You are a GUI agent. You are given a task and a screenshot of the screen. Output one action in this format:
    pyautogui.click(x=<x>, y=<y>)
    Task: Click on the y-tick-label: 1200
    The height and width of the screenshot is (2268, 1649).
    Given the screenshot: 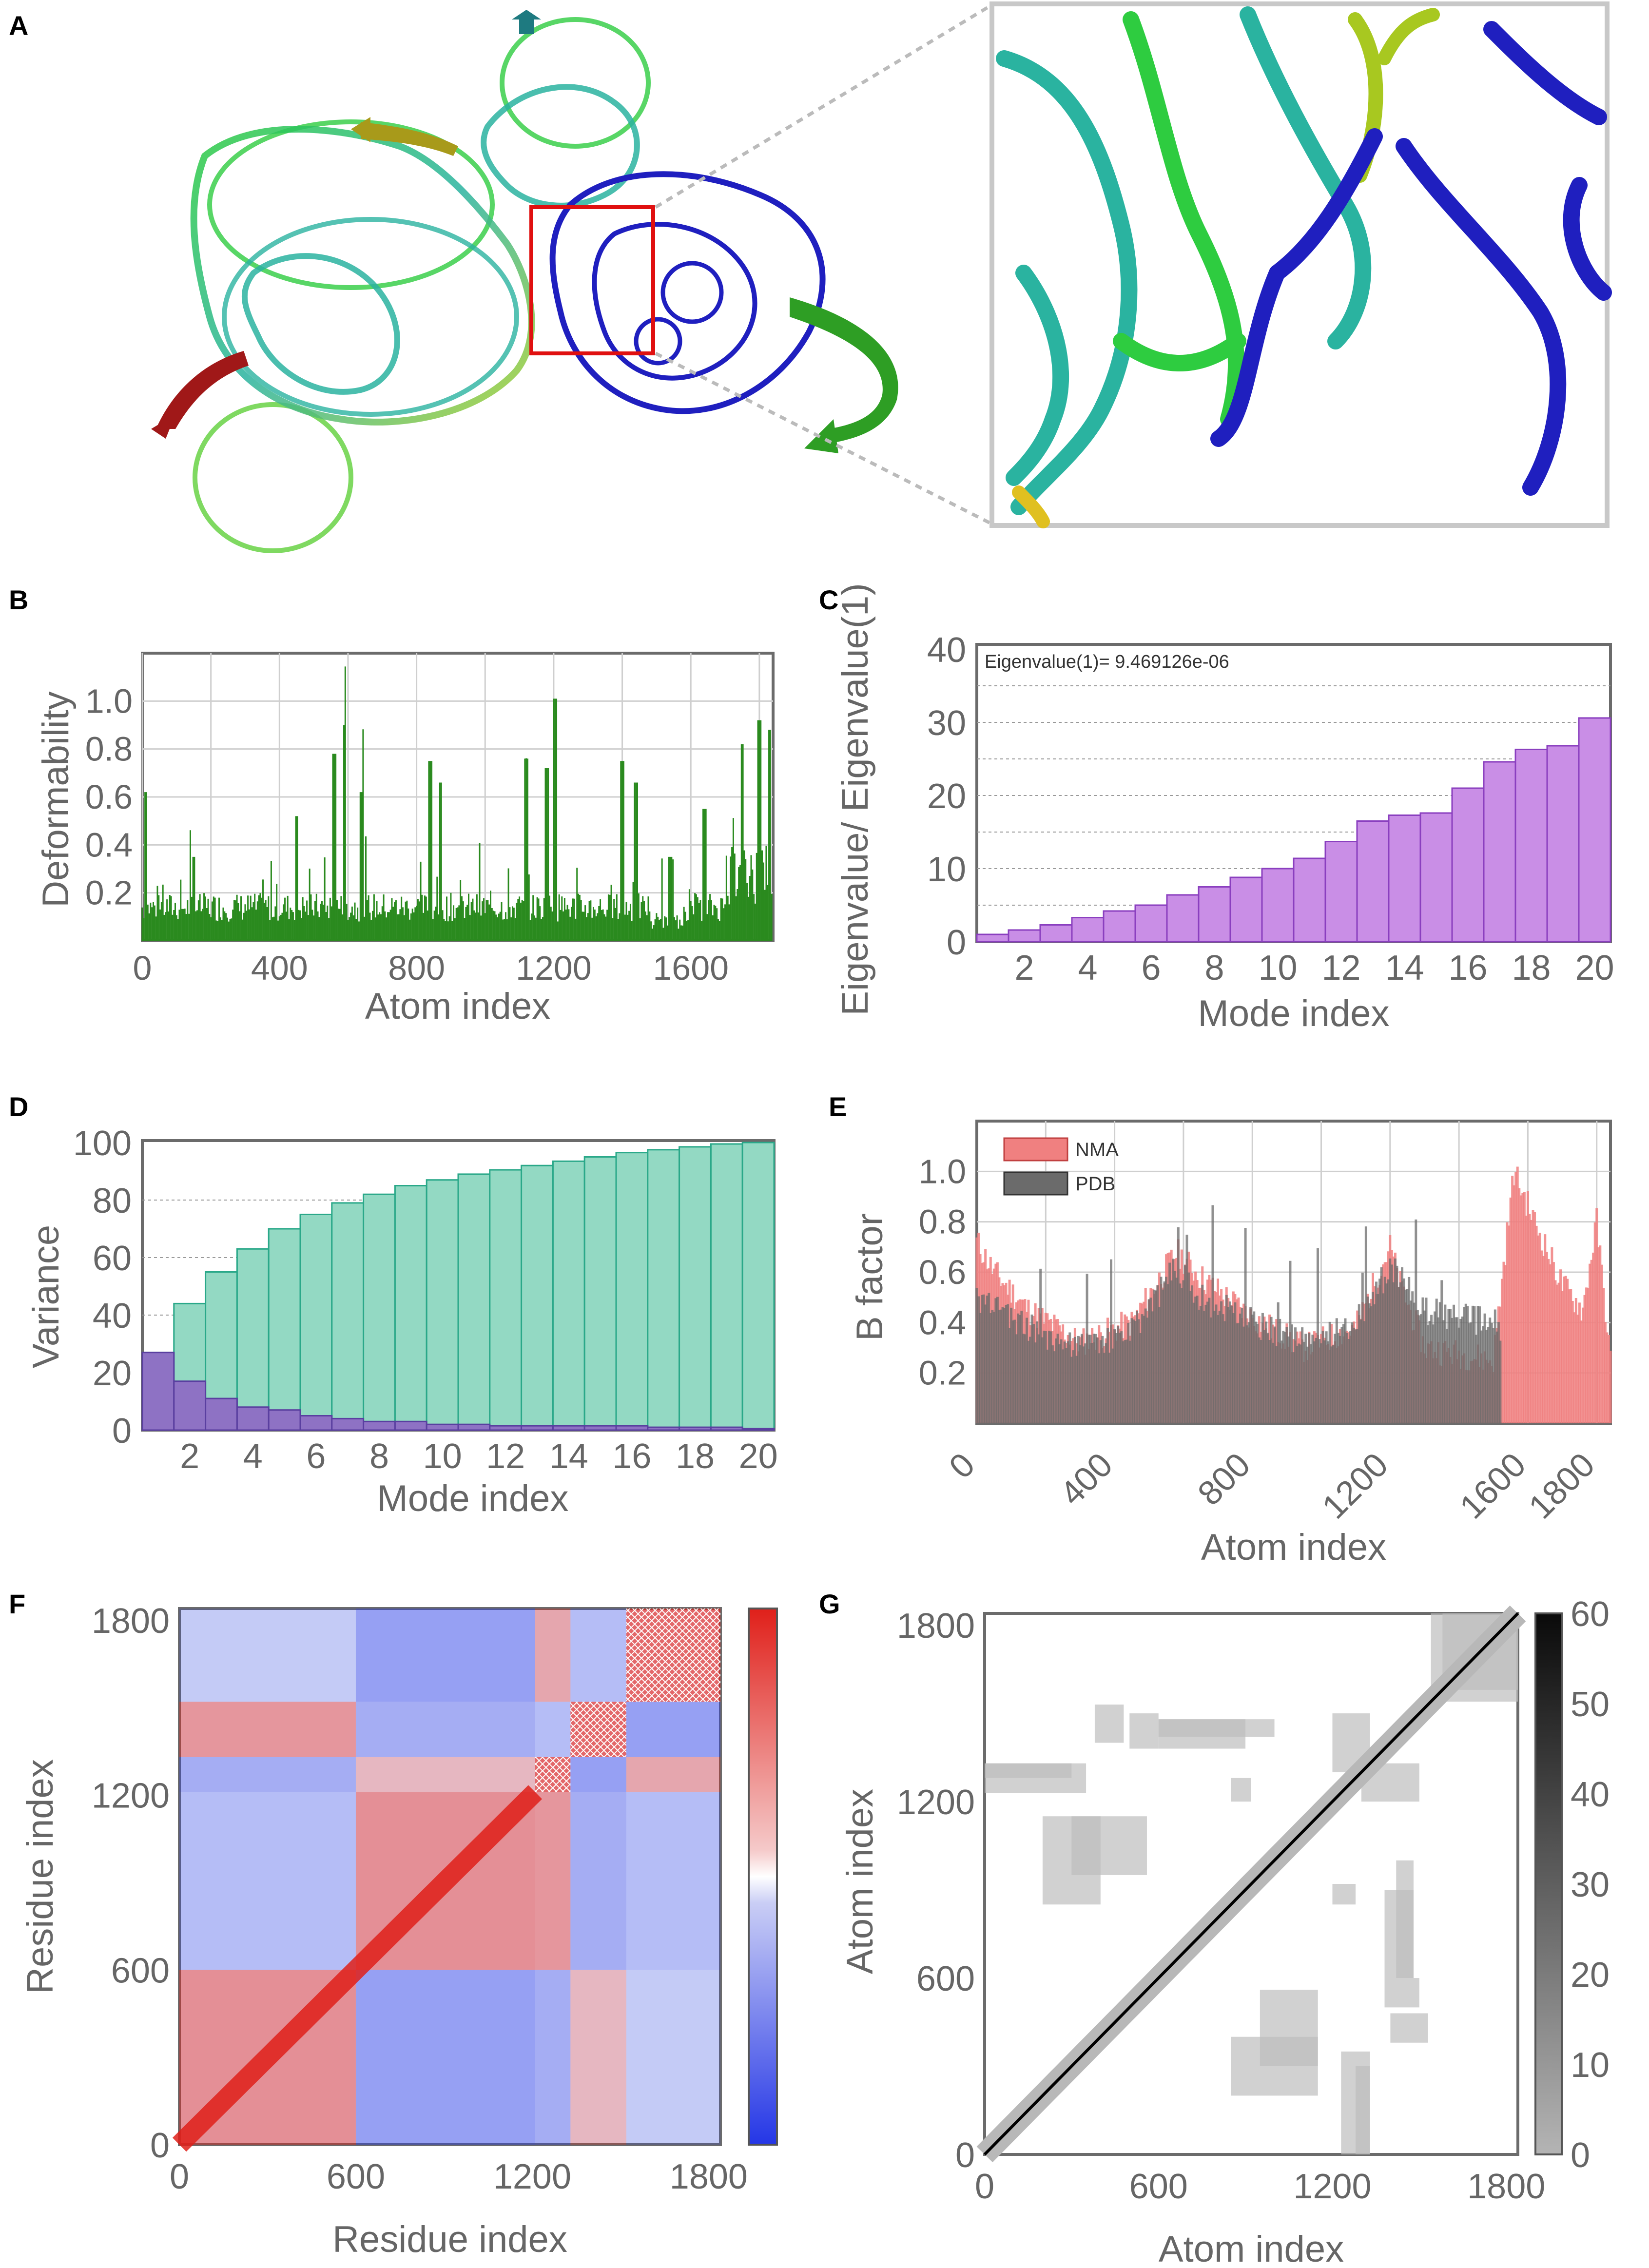 What is the action you would take?
    pyautogui.click(x=131, y=1796)
    